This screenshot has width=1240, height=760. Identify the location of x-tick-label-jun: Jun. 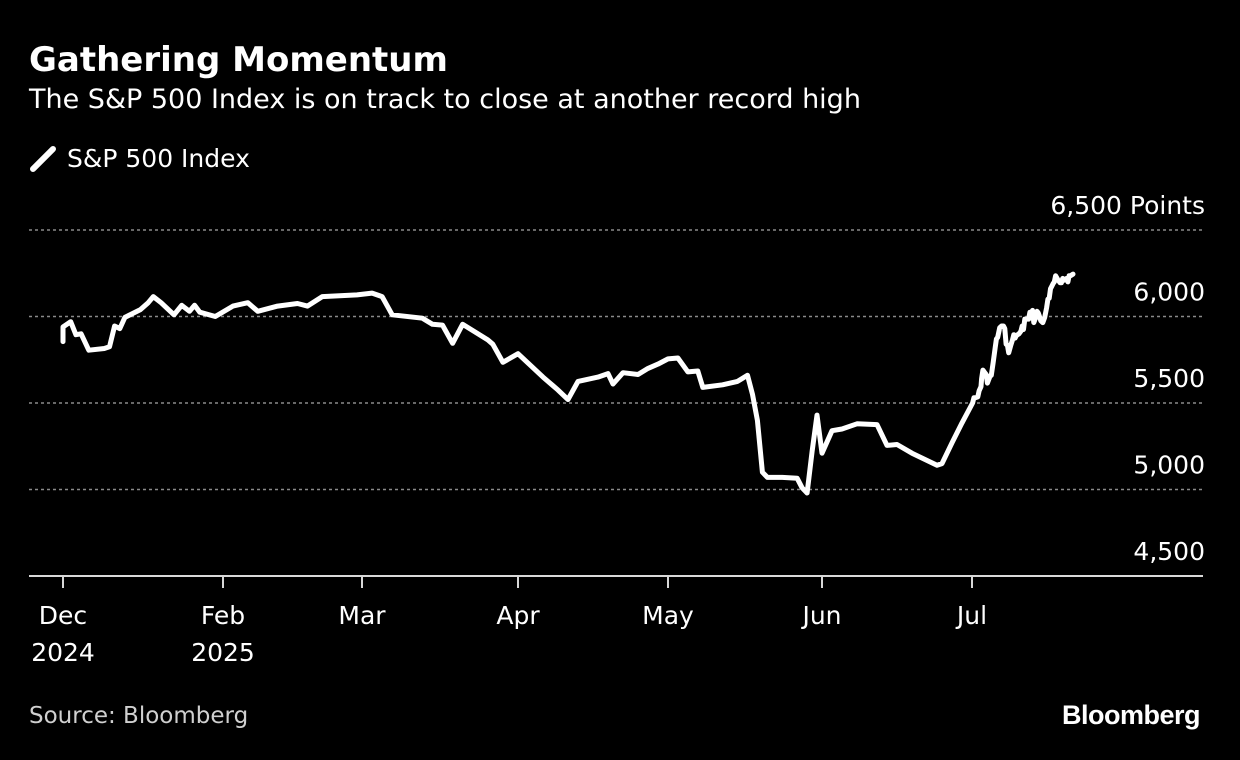
(820, 615).